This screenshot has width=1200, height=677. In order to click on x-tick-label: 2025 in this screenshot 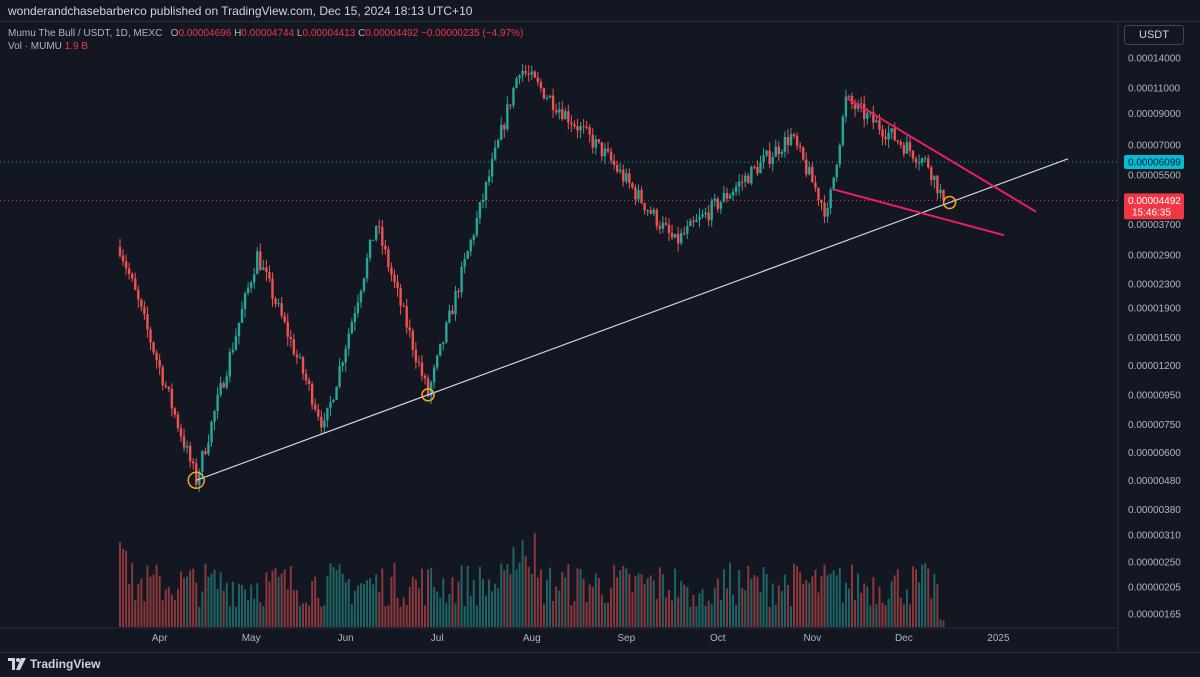, I will do `click(998, 638)`.